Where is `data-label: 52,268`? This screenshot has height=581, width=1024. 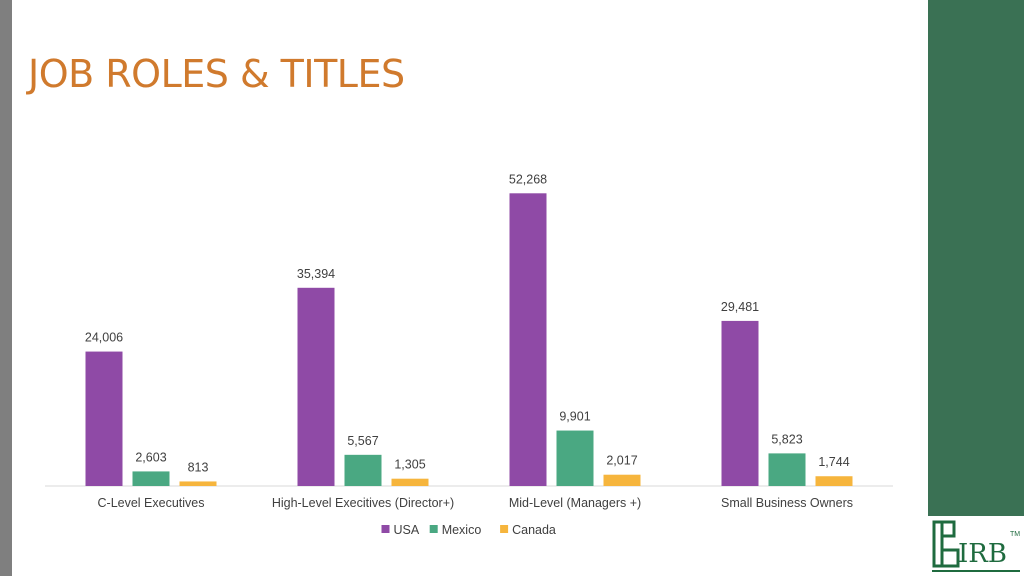 data-label: 52,268 is located at coordinates (528, 179).